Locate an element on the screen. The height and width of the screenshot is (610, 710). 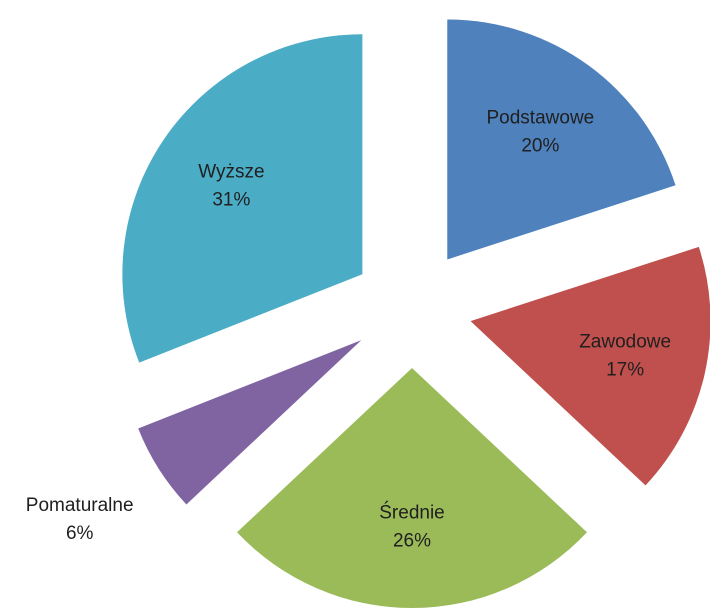
slice-label-value: 20% is located at coordinates (540, 145).